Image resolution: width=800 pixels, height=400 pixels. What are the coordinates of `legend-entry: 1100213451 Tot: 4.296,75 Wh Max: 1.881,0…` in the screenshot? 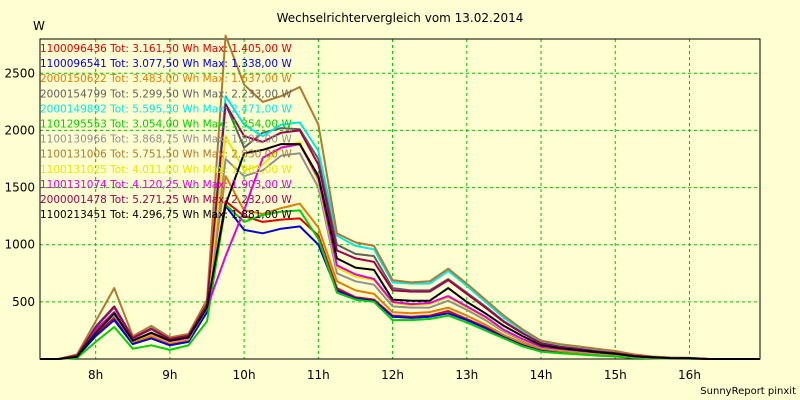 It's located at (166, 215).